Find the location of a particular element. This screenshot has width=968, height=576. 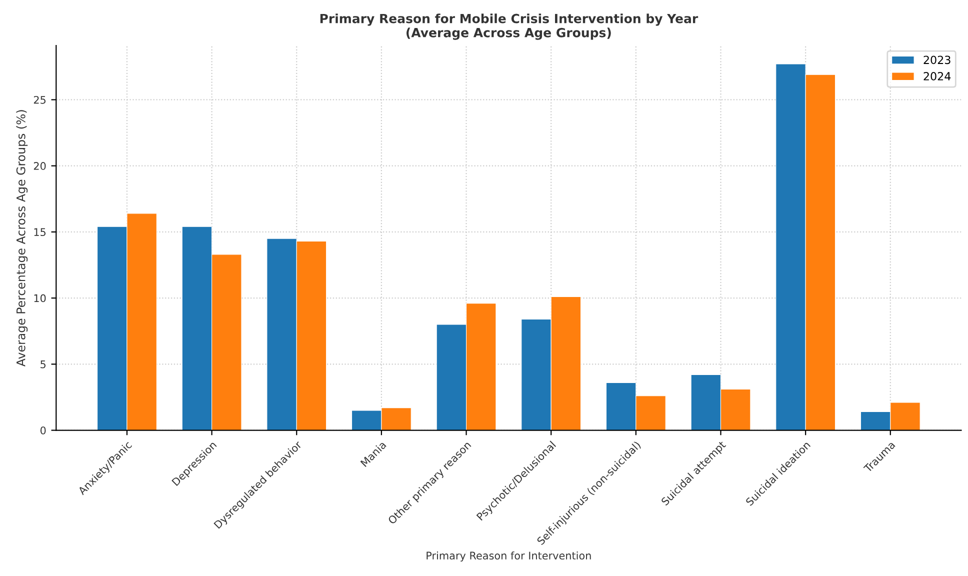

y-tick-label: 0 is located at coordinates (43, 430).